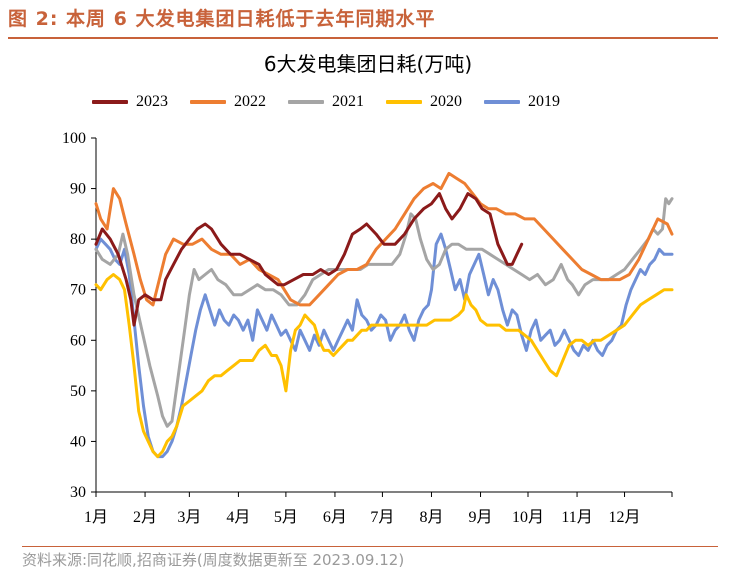 The height and width of the screenshot is (579, 736). What do you see at coordinates (152, 101) in the screenshot?
I see `legend-label-2023: 2023` at bounding box center [152, 101].